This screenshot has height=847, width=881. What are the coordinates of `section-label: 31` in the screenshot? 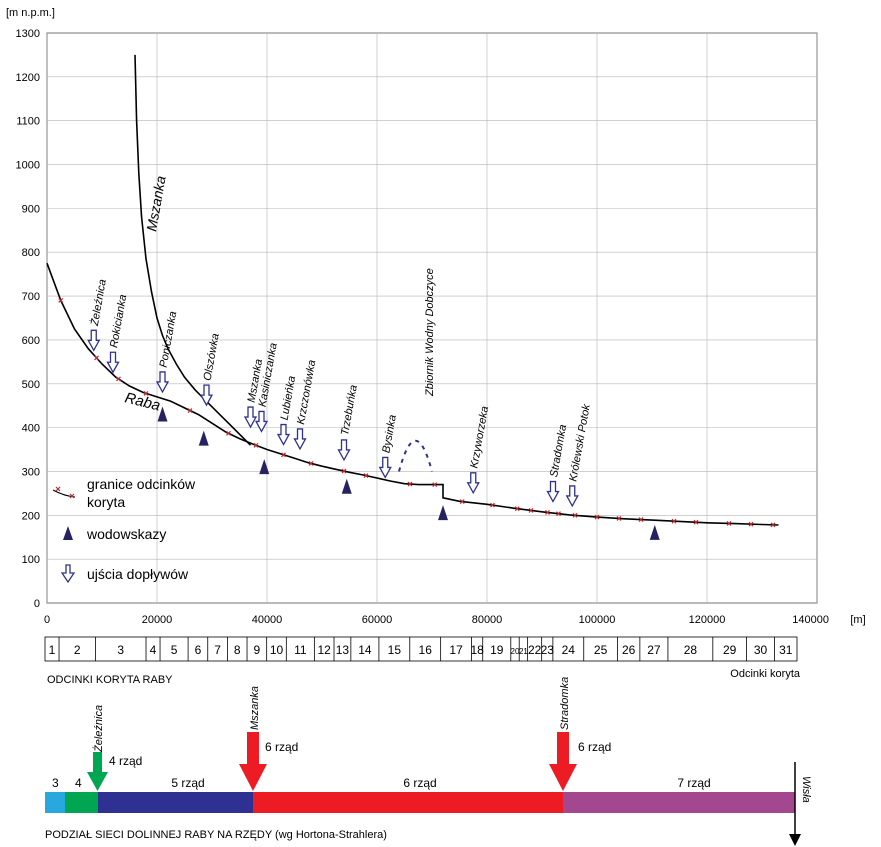 It's located at (786, 650).